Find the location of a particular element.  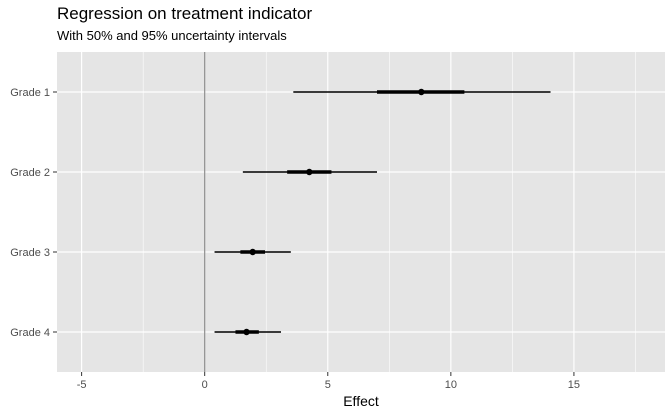

x-tick-label: 0 is located at coordinates (205, 385).